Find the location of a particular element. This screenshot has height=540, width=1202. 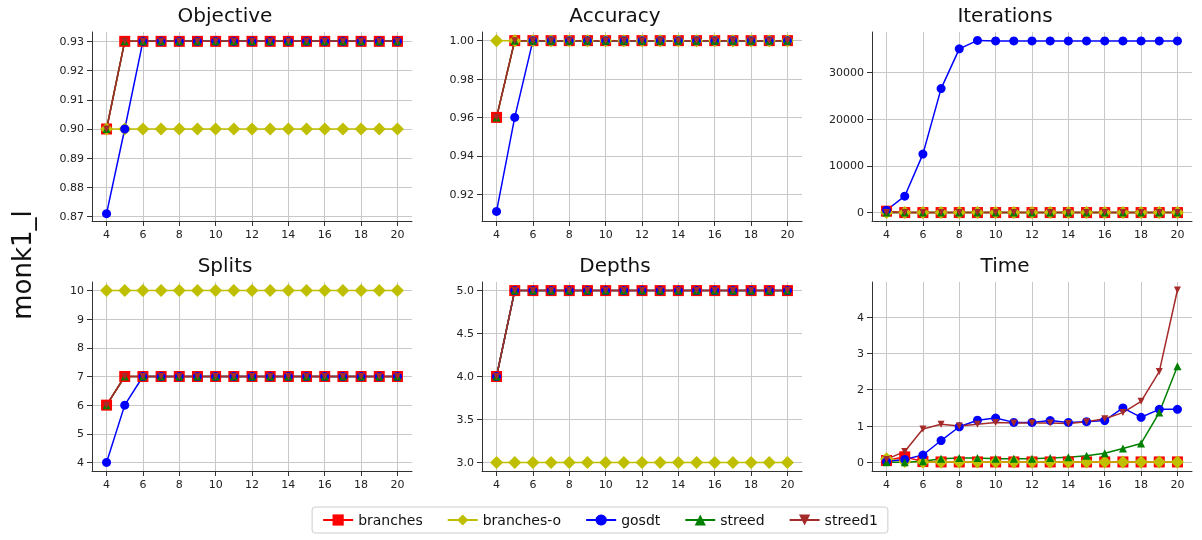

y-tick-label: 1.00 is located at coordinates (461, 41).